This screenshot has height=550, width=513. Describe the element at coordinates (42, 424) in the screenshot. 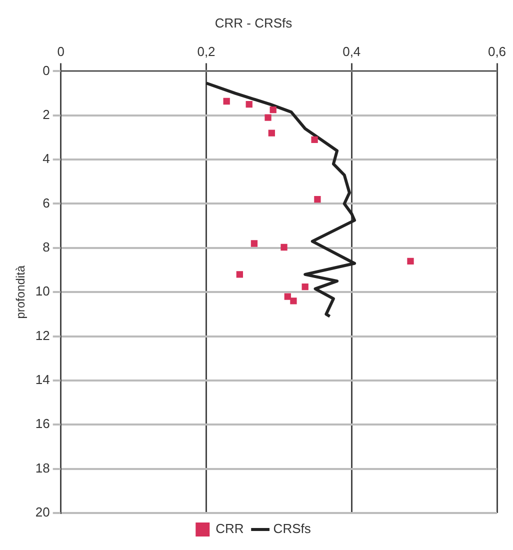

I see `y-tick-label: 16` at that location.